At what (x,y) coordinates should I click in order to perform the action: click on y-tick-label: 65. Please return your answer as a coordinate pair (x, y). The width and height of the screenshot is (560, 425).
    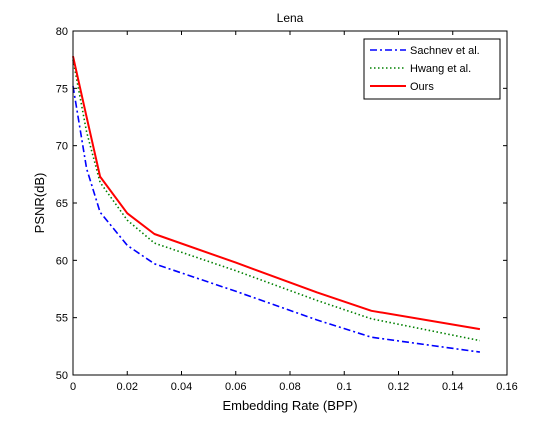
    Looking at the image, I should click on (62, 204).